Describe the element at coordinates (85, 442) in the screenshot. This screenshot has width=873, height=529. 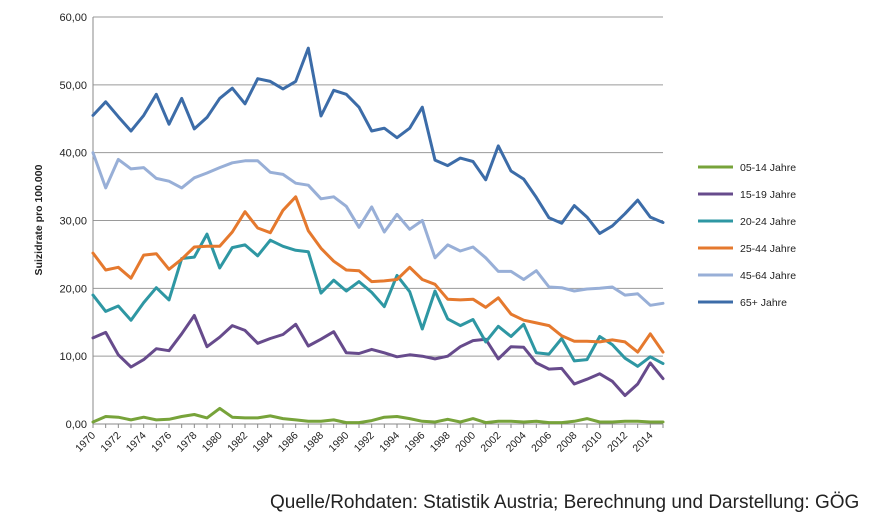
I see `x-tick-label: 1970` at that location.